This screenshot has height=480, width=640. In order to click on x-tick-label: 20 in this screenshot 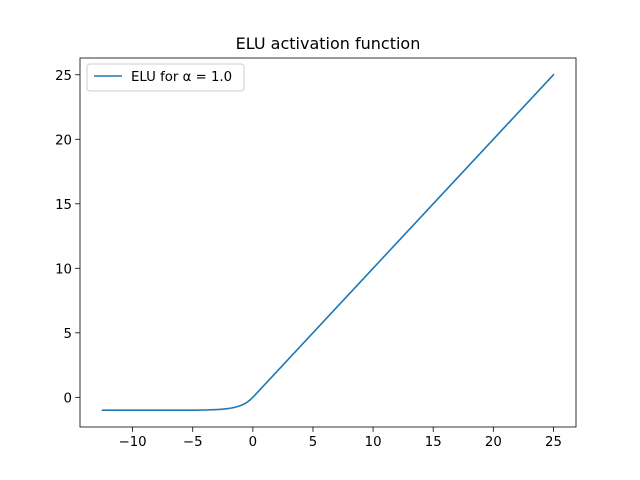, I will do `click(493, 442)`.